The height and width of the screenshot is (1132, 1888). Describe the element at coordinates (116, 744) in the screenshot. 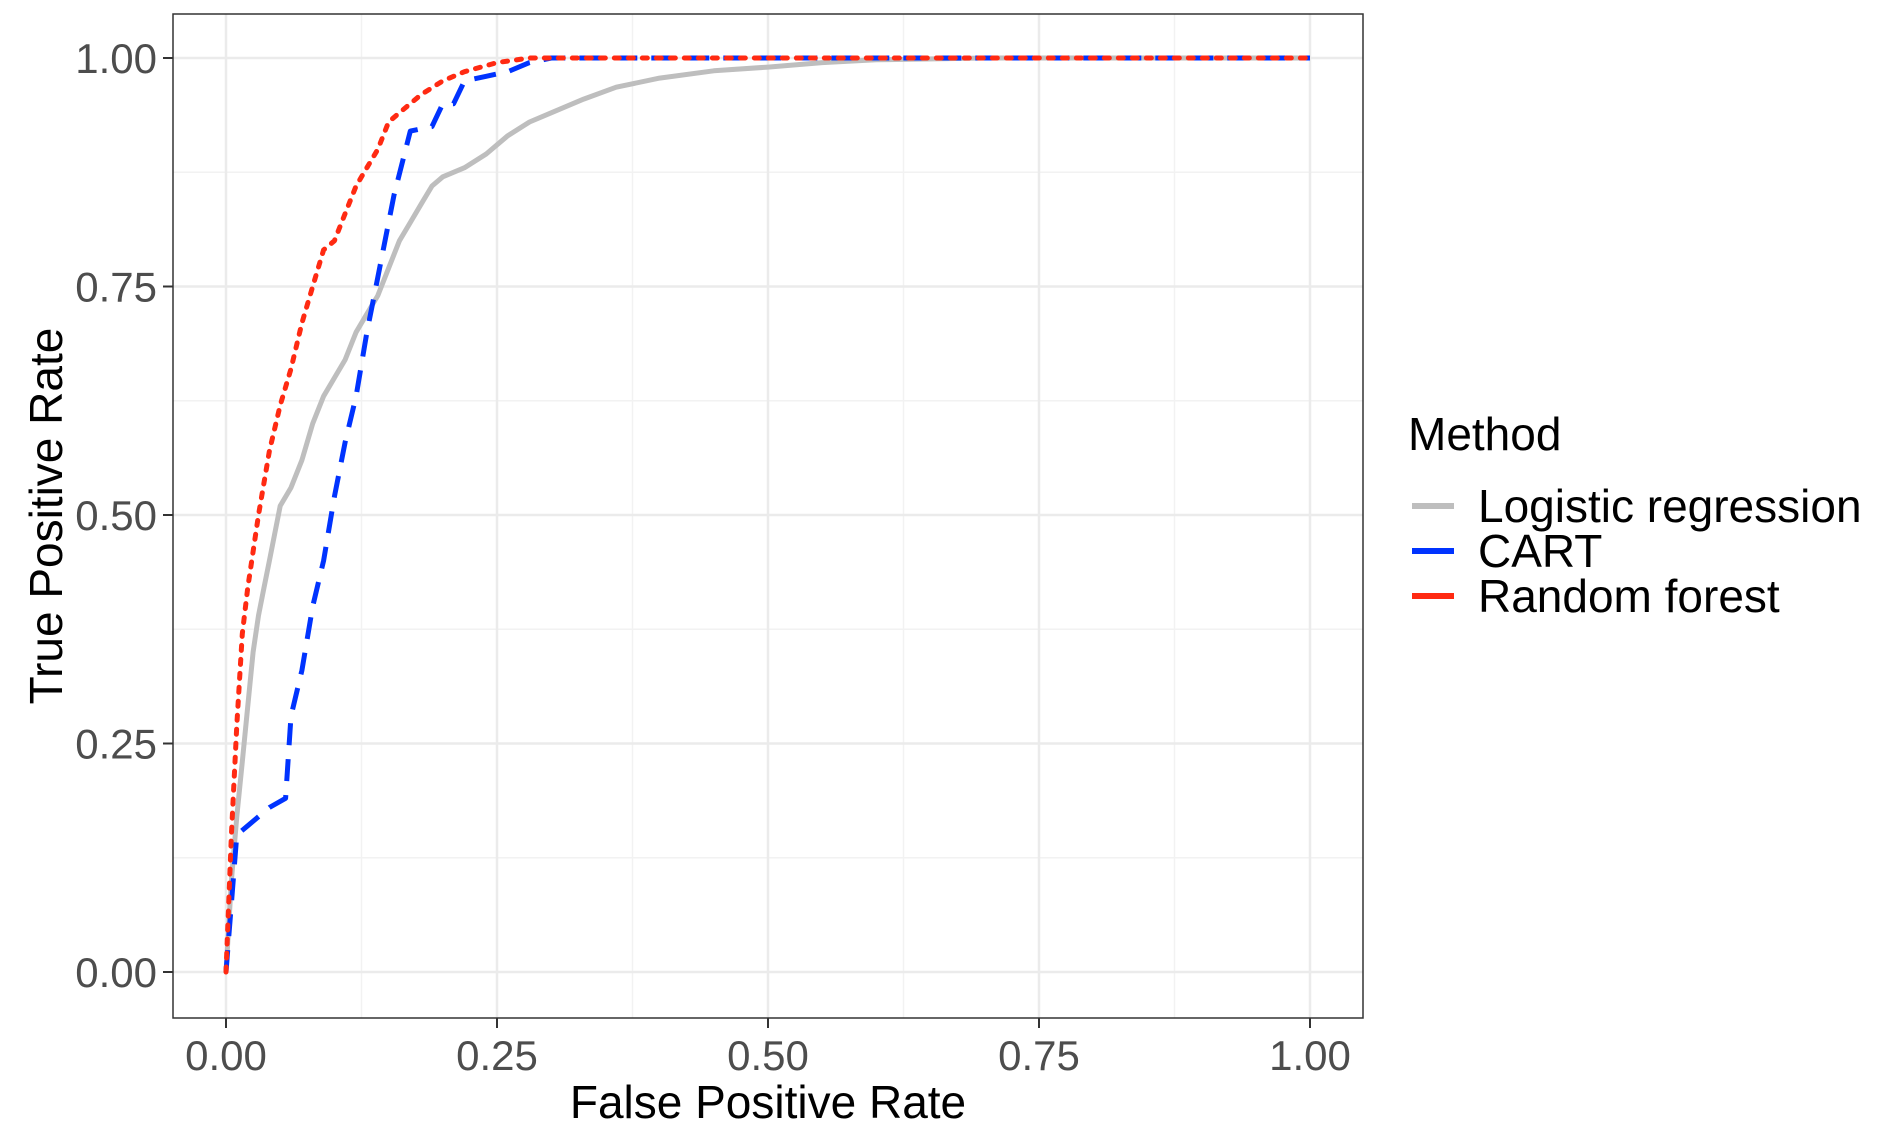

I see `y-tick-label: 0.25` at that location.